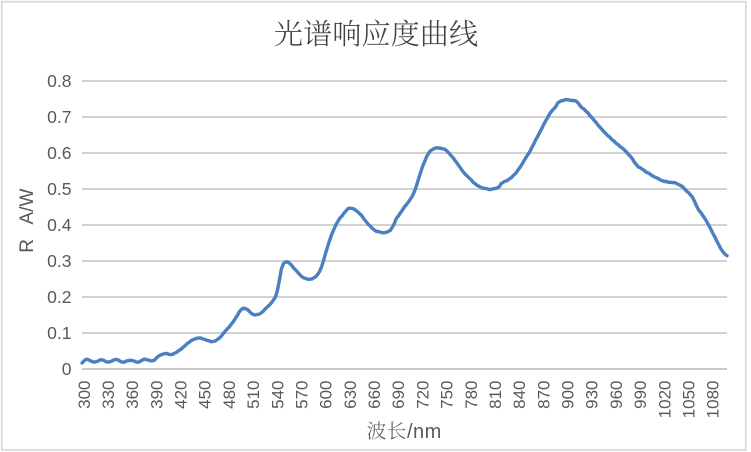  What do you see at coordinates (495, 395) in the screenshot?
I see `svg-text: 810` at bounding box center [495, 395].